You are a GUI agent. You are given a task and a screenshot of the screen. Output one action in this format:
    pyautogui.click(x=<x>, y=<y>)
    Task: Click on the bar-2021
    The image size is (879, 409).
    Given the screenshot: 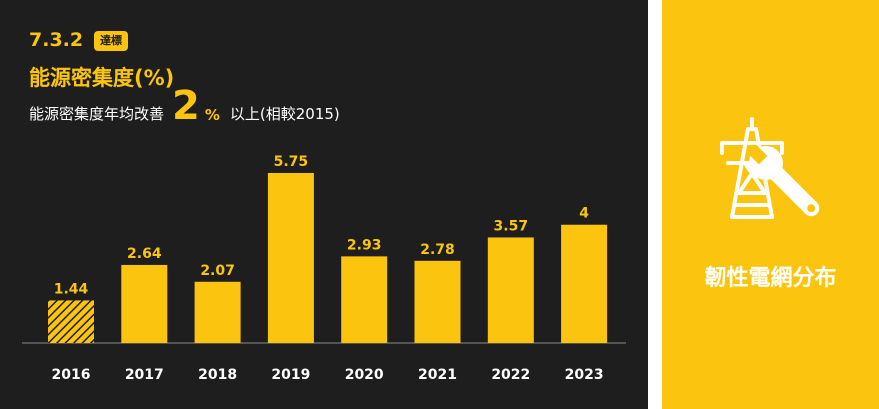 What is the action you would take?
    pyautogui.click(x=437, y=301)
    